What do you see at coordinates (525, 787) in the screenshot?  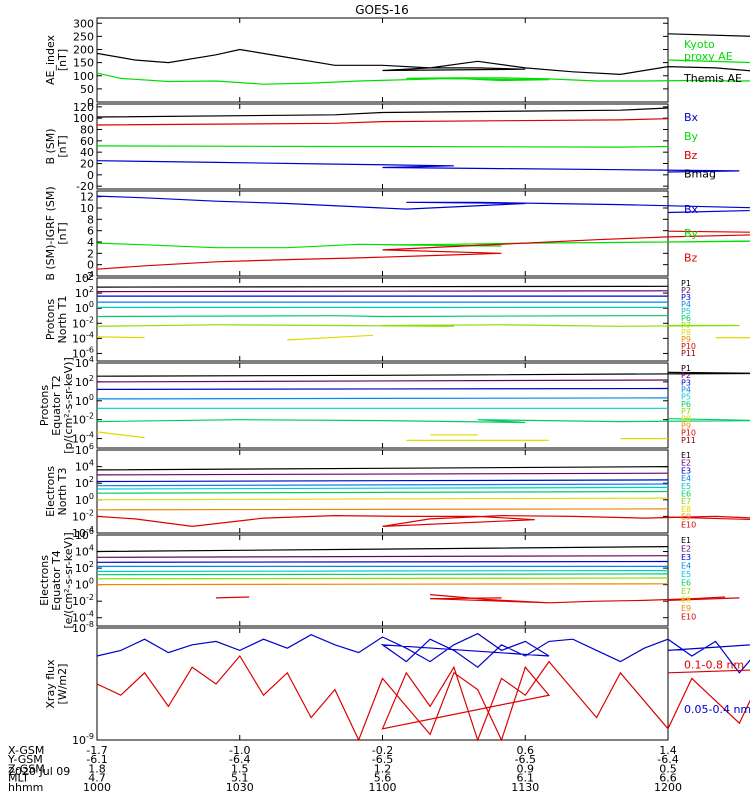 I see `ephem-value: 1130` at bounding box center [525, 787].